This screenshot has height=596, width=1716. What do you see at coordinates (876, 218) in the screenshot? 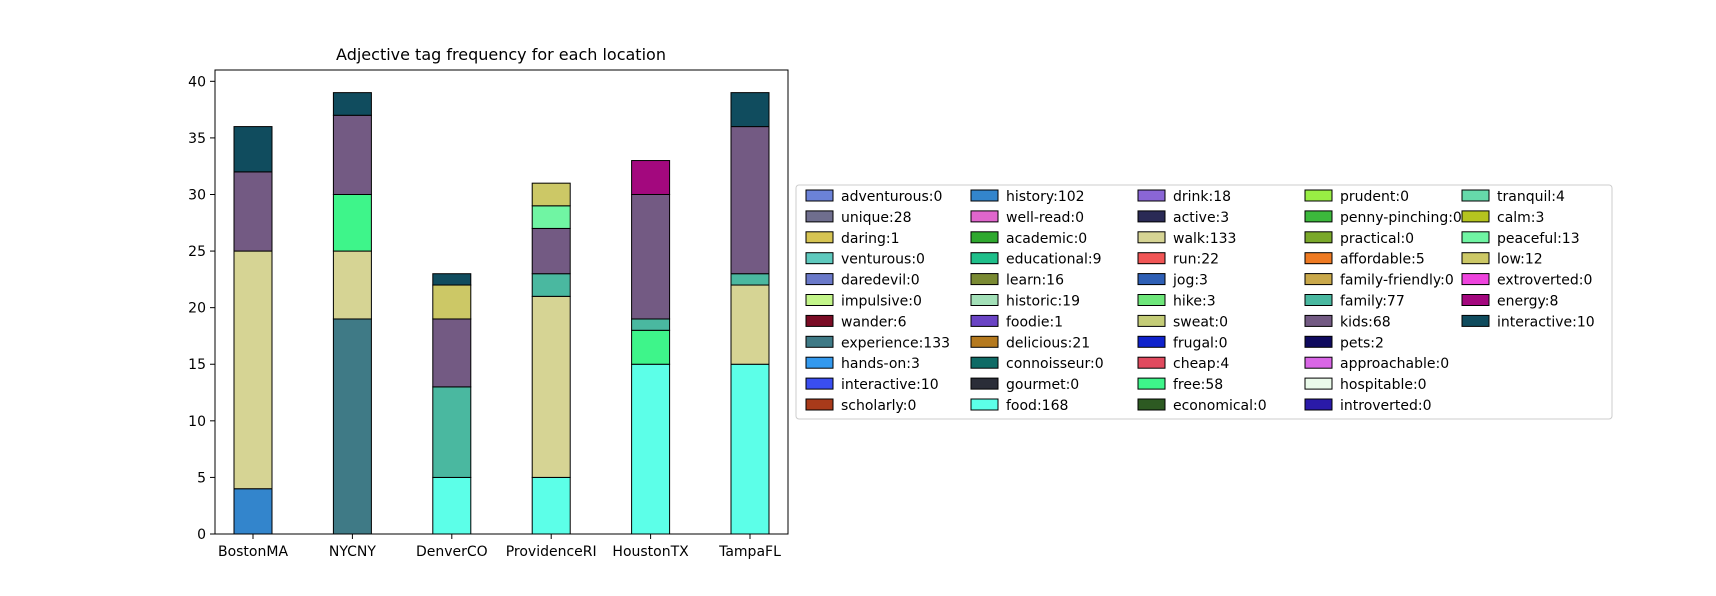
I see `legend-label: unique:28` at bounding box center [876, 218].